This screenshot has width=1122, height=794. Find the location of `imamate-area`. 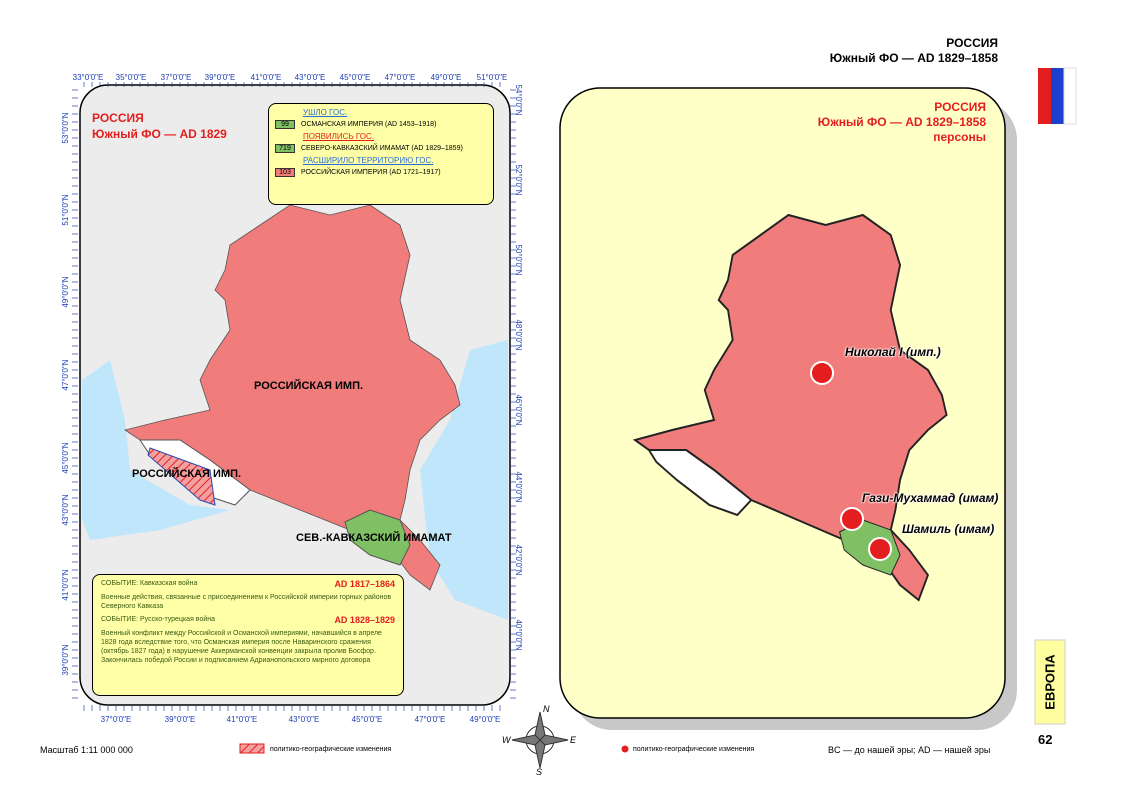

imamate-area is located at coordinates (377, 537).